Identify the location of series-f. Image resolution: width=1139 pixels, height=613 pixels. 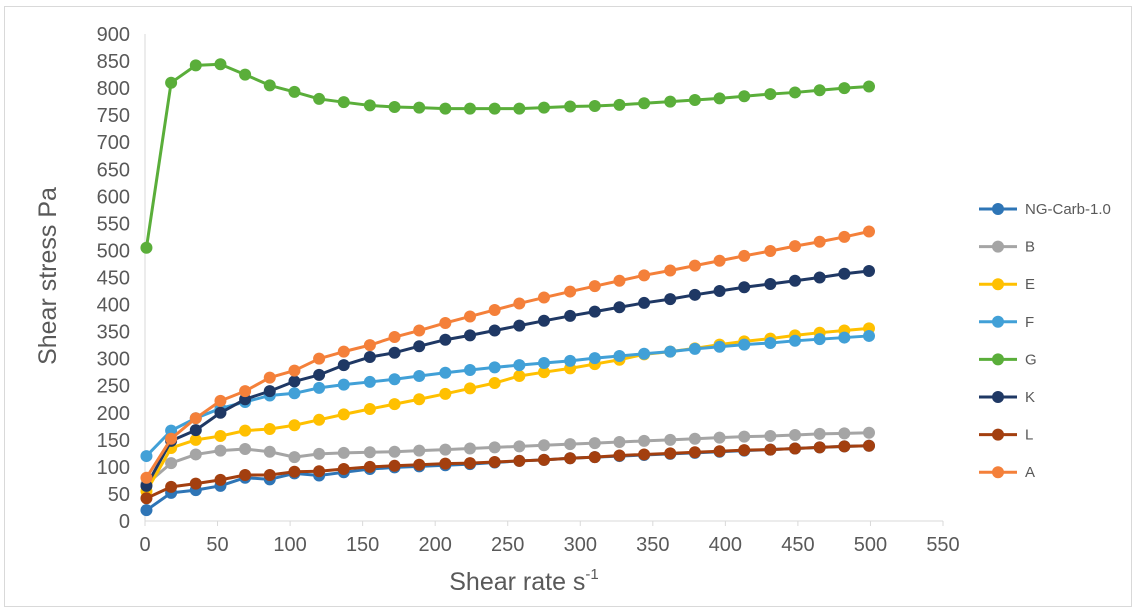
(508, 396).